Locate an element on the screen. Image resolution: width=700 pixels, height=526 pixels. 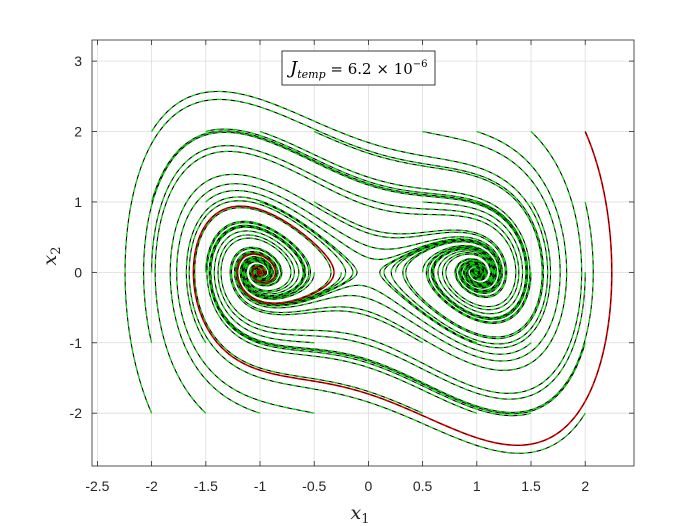
x-tick-label: -2.5 is located at coordinates (97, 486).